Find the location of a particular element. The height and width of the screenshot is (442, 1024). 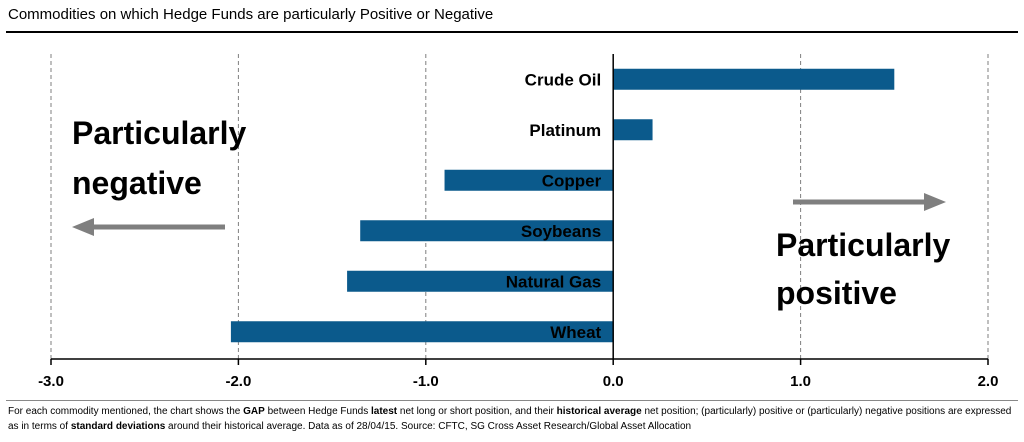

footnote-bold-3: historical average is located at coordinates (599, 411).